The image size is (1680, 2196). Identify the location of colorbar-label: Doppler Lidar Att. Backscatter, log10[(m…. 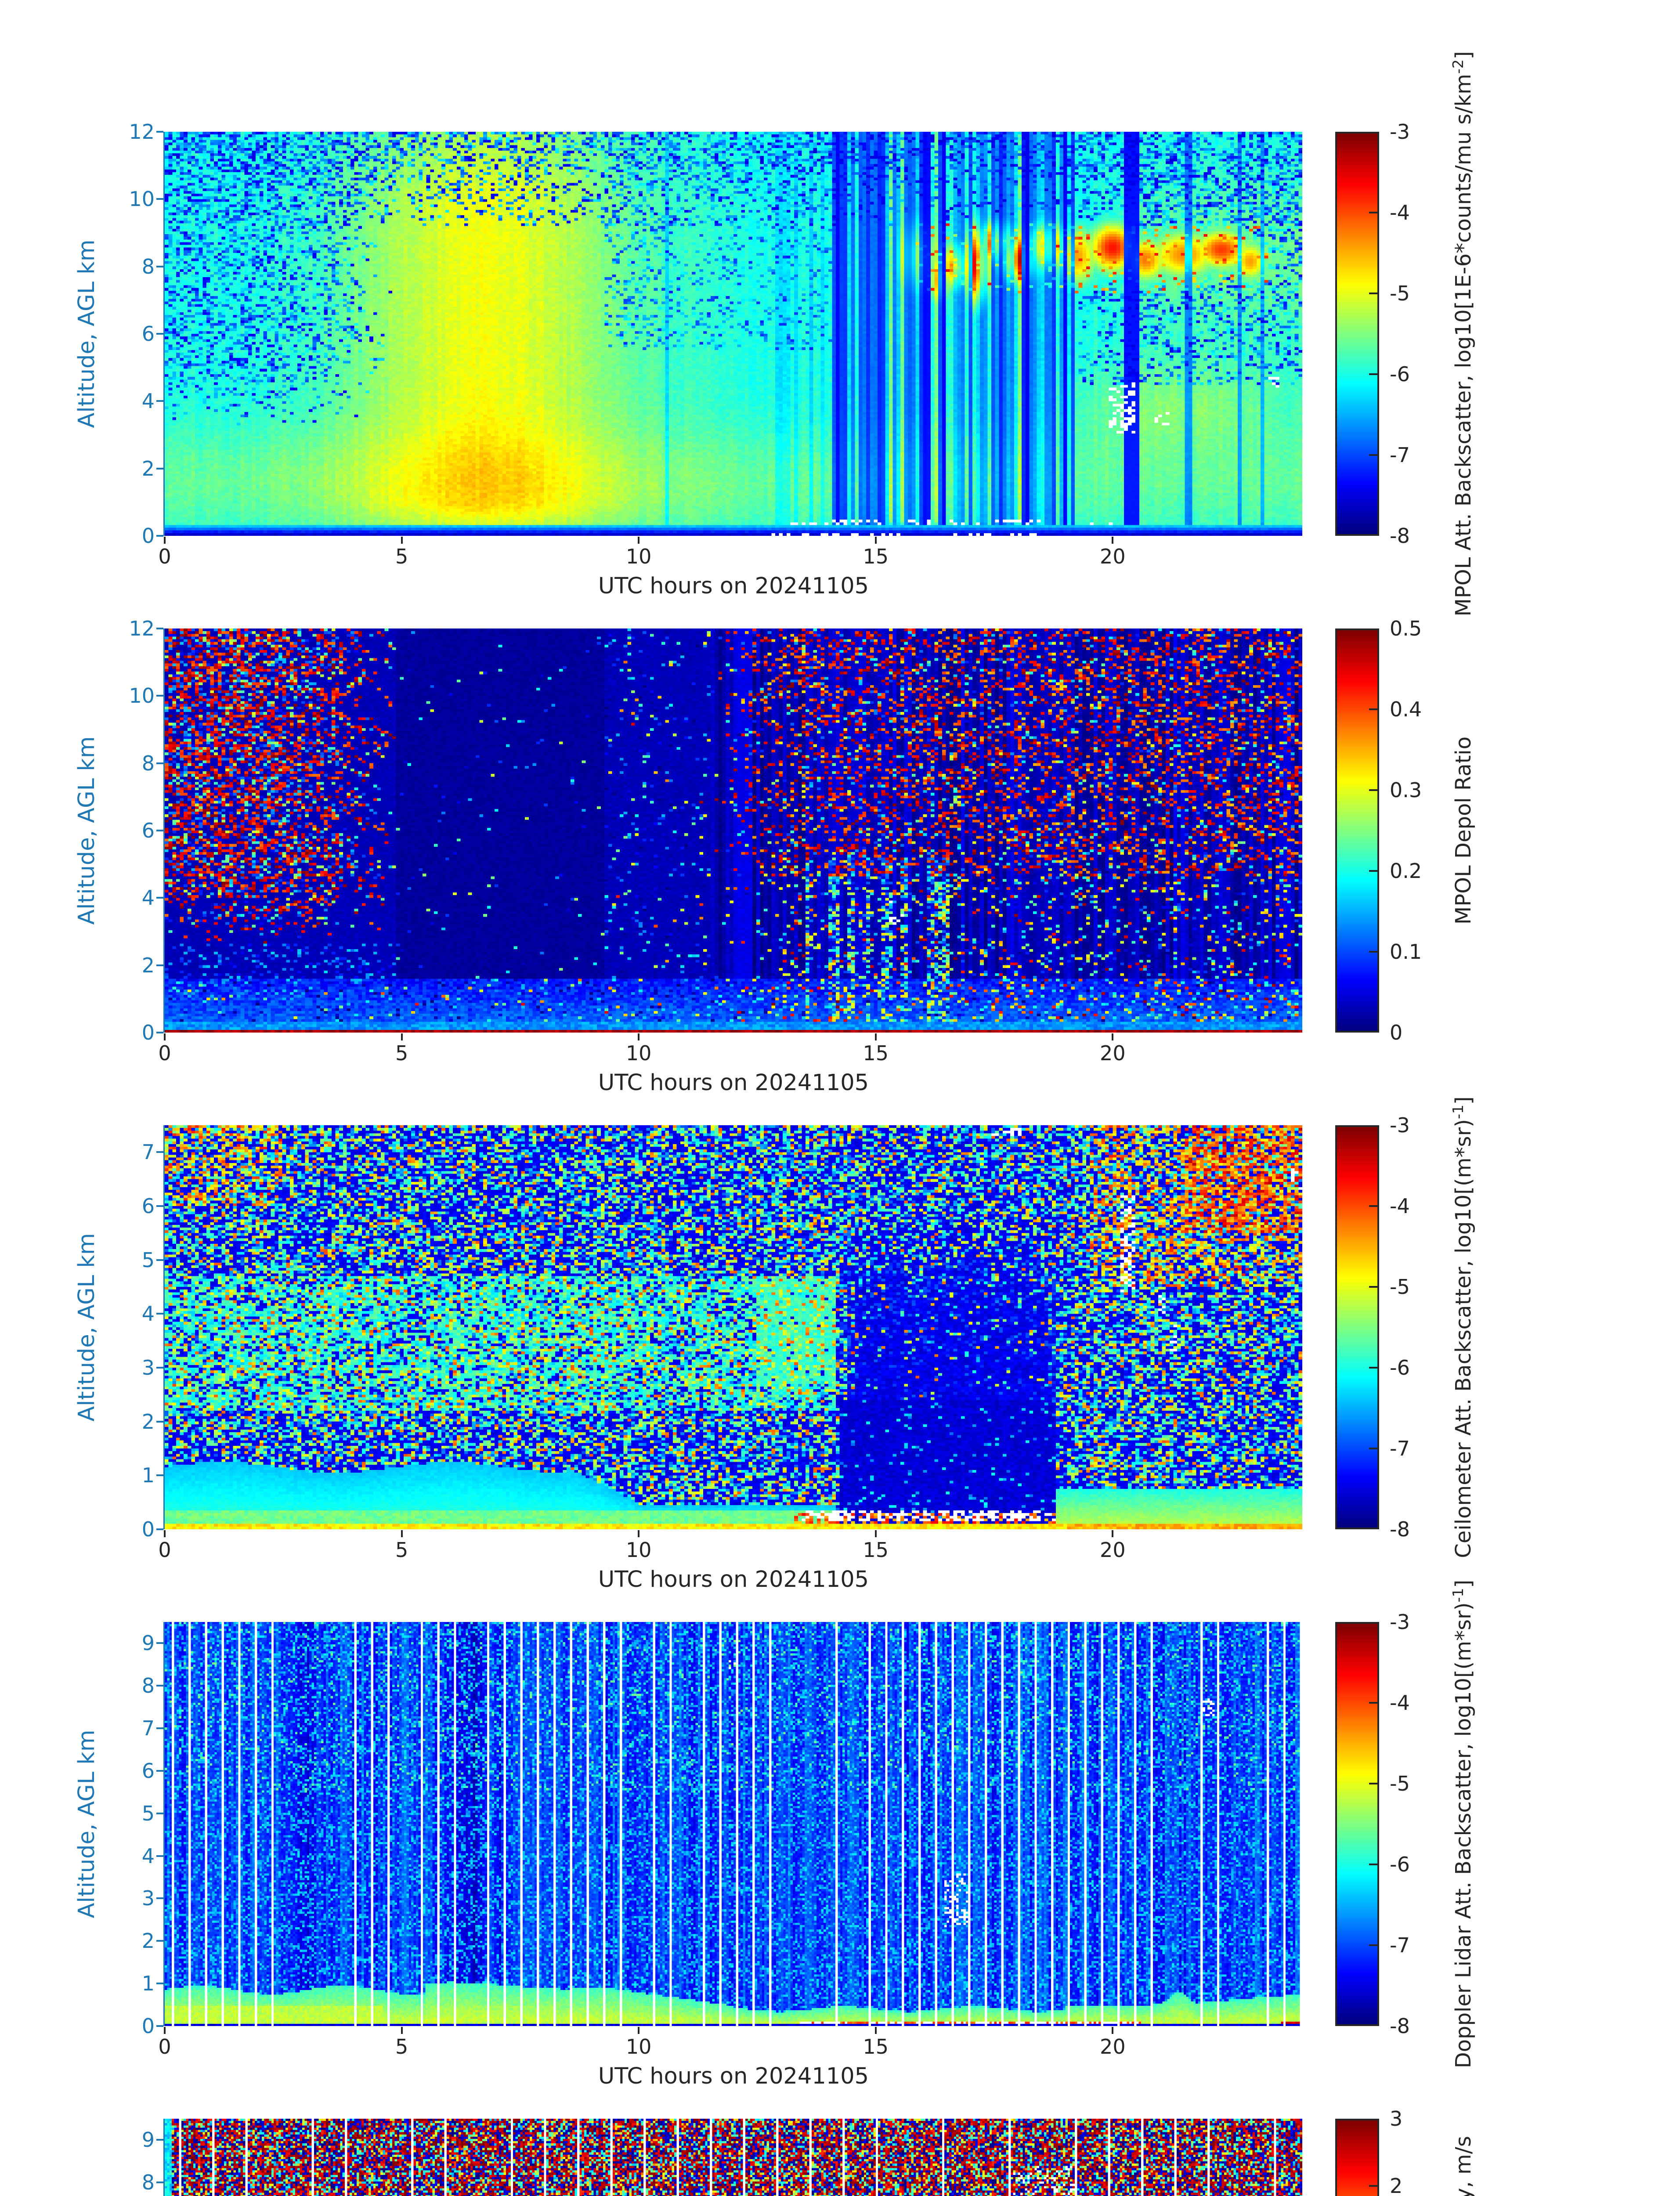
(1462, 1824).